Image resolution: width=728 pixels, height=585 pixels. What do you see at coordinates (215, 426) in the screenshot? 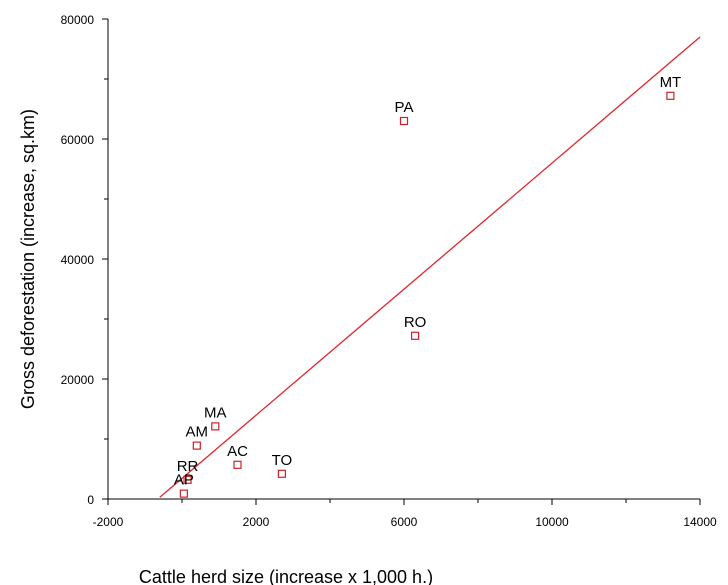
I see `data-point-ma` at bounding box center [215, 426].